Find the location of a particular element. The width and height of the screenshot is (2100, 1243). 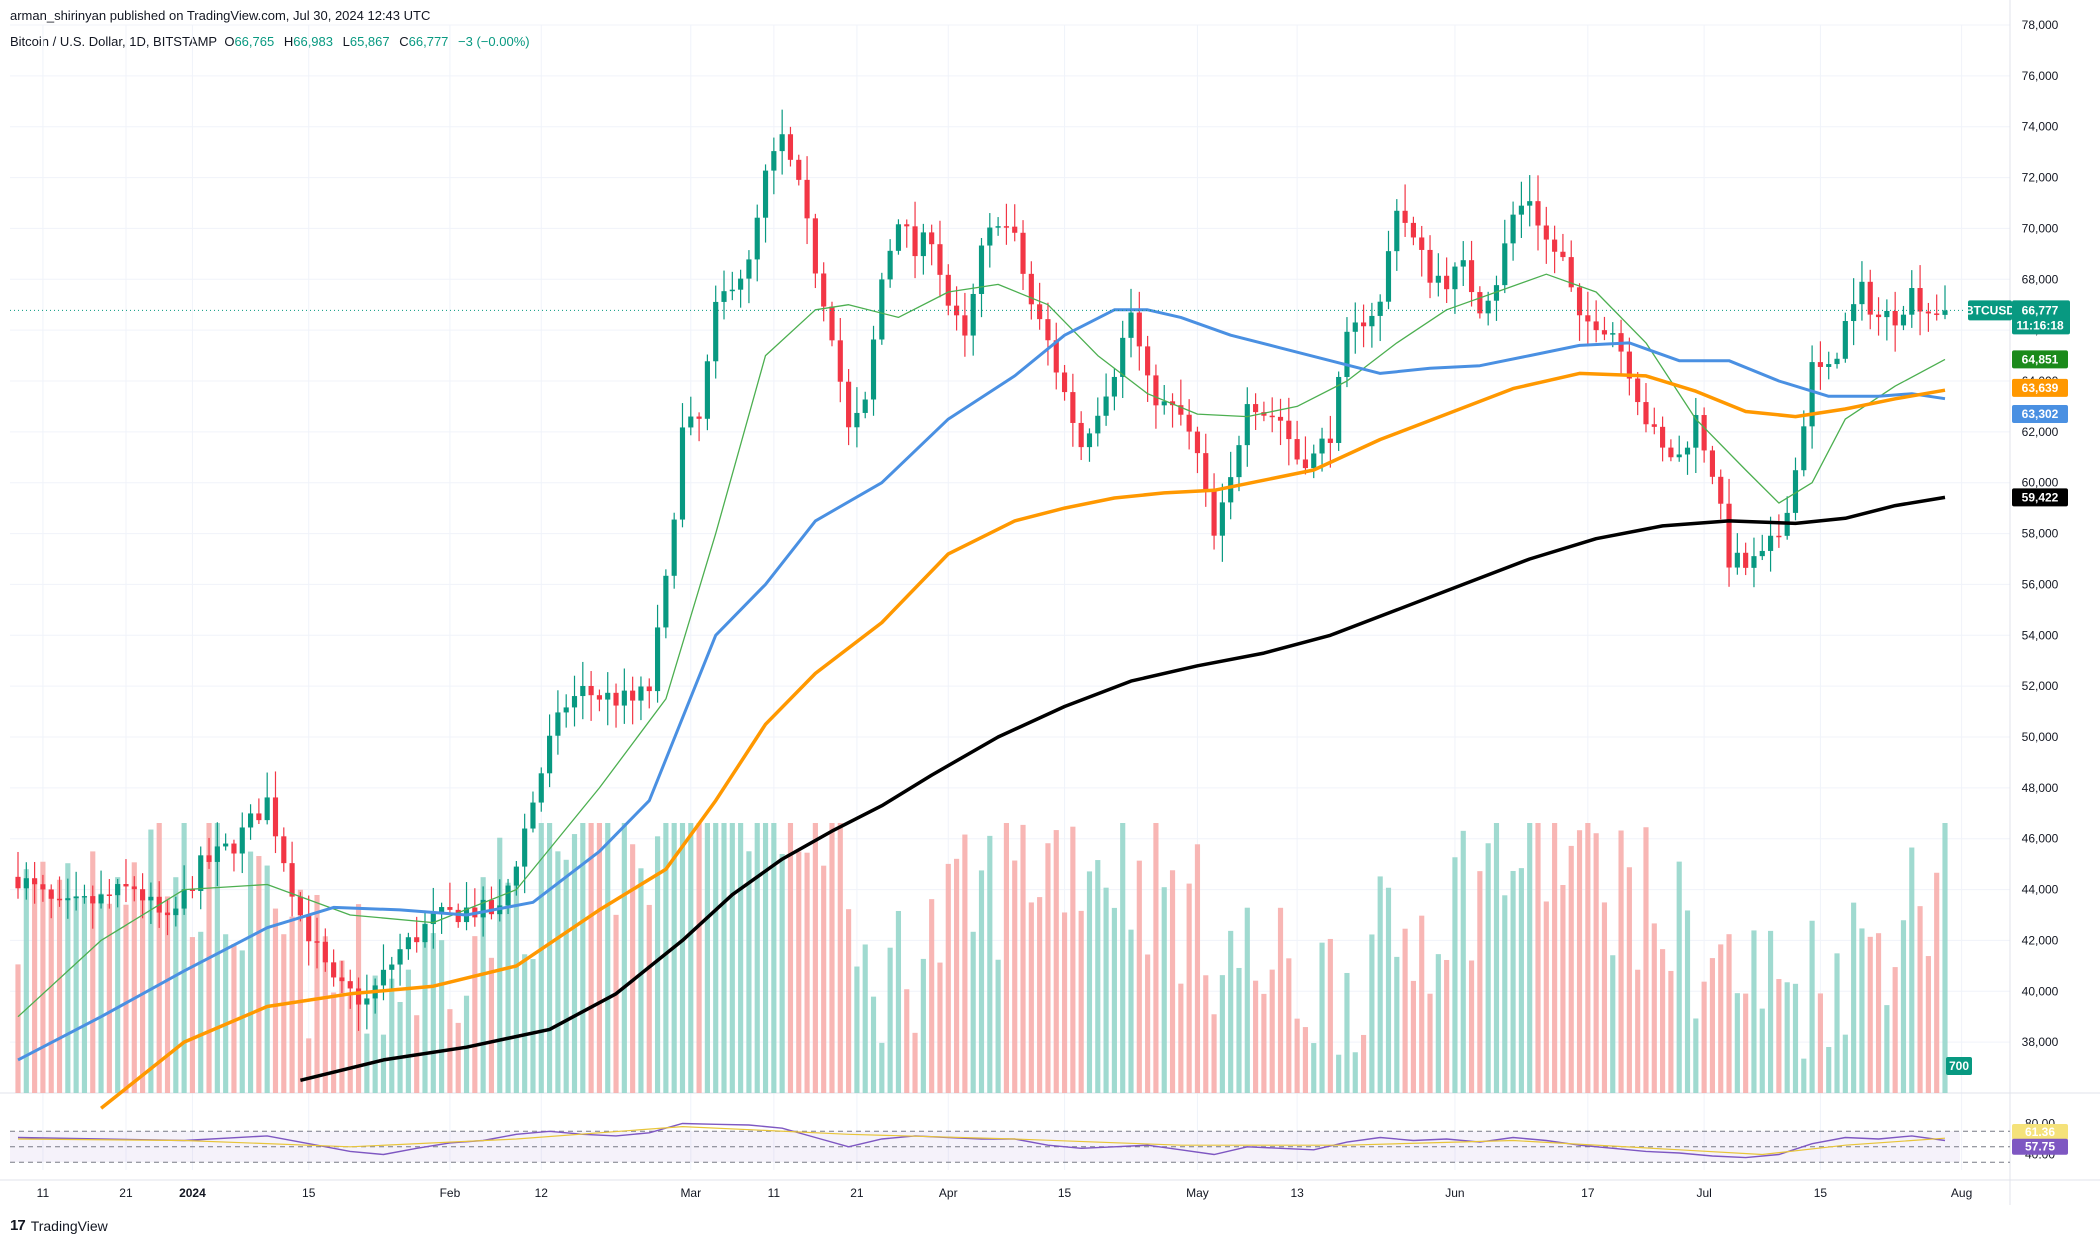

low-value: 65,867 is located at coordinates (369, 41).